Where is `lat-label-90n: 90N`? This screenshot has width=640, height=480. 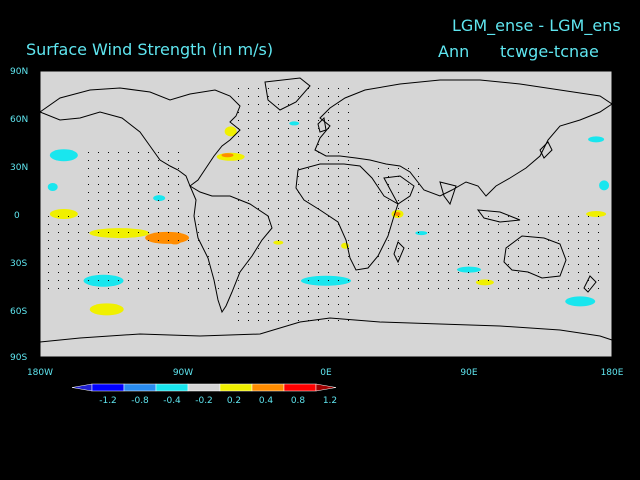
lat-label-90n: 90N is located at coordinates (19, 72).